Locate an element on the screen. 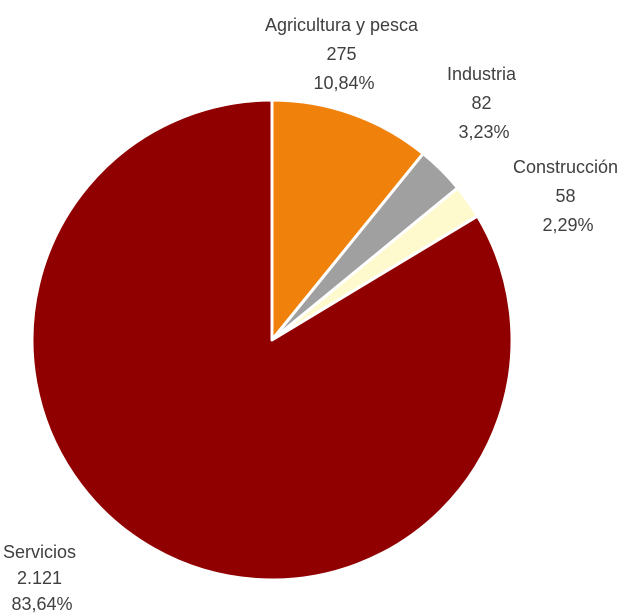 The image size is (630, 613). label-industria-percent: 3,23% is located at coordinates (483, 132).